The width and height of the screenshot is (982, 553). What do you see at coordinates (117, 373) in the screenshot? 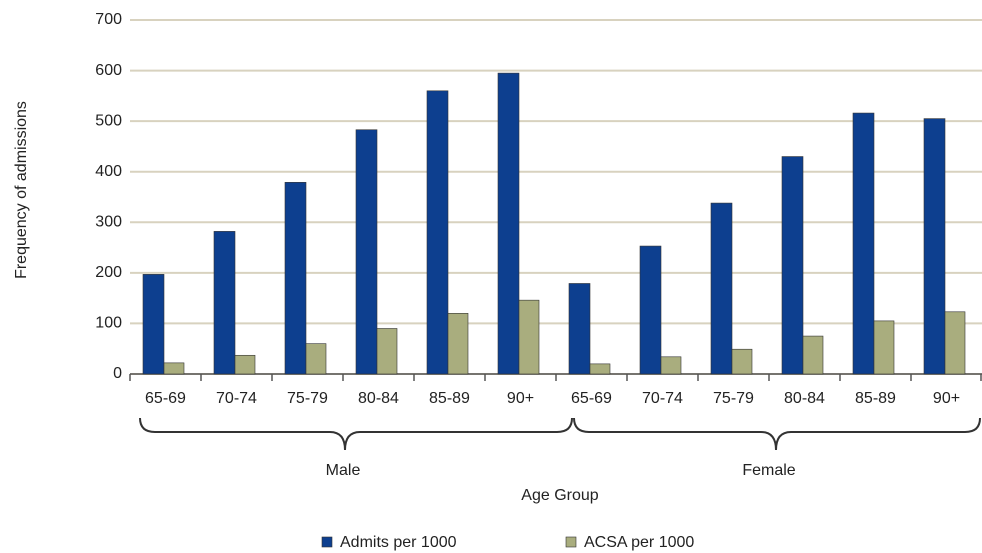
I see `y-tick-label: 0` at bounding box center [117, 373].